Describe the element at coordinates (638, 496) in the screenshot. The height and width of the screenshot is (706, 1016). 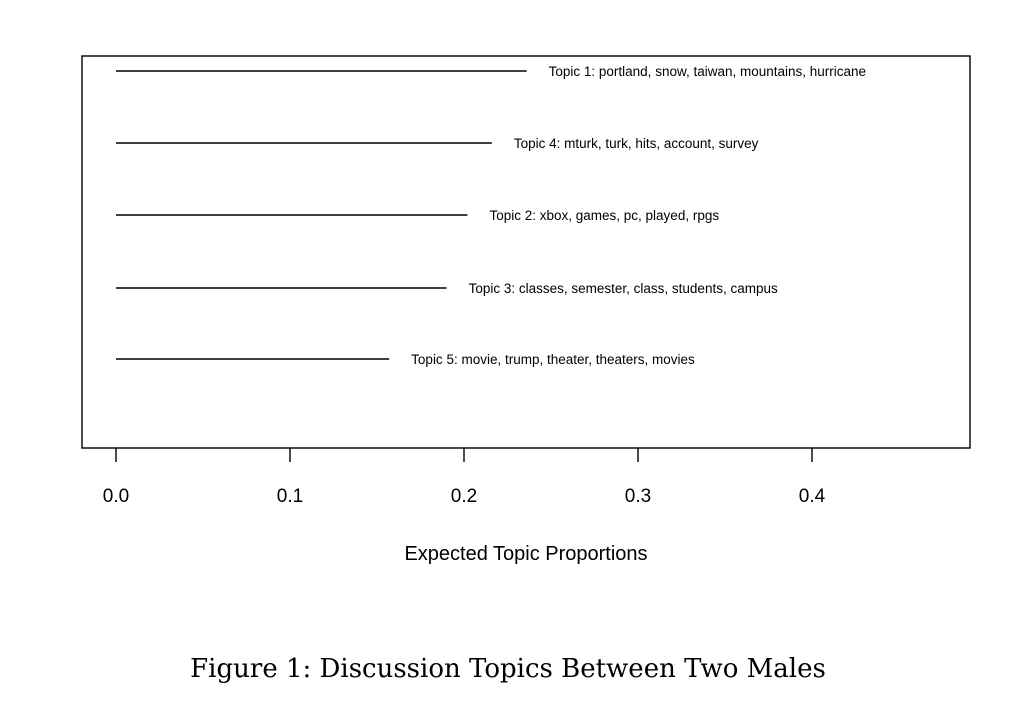
I see `x-tick-label-3: 0.3` at that location.